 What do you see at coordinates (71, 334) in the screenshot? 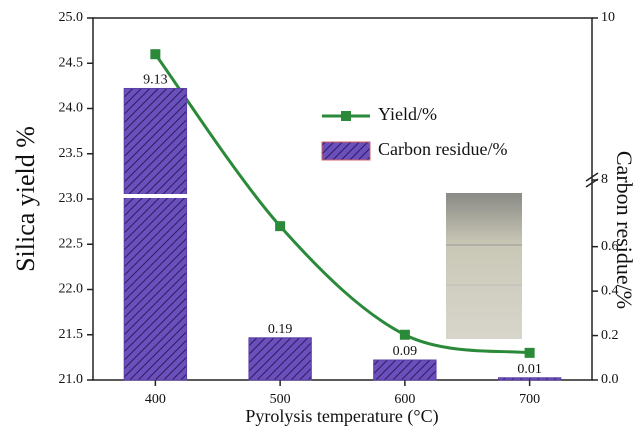
I see `y-tick-label: 21.5` at bounding box center [71, 334].